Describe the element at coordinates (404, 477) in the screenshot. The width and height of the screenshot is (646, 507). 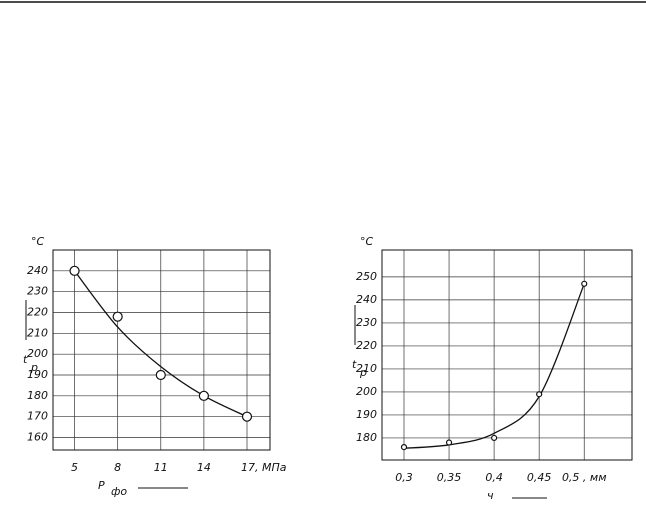
I see `x-tick-label: 0,3` at that location.